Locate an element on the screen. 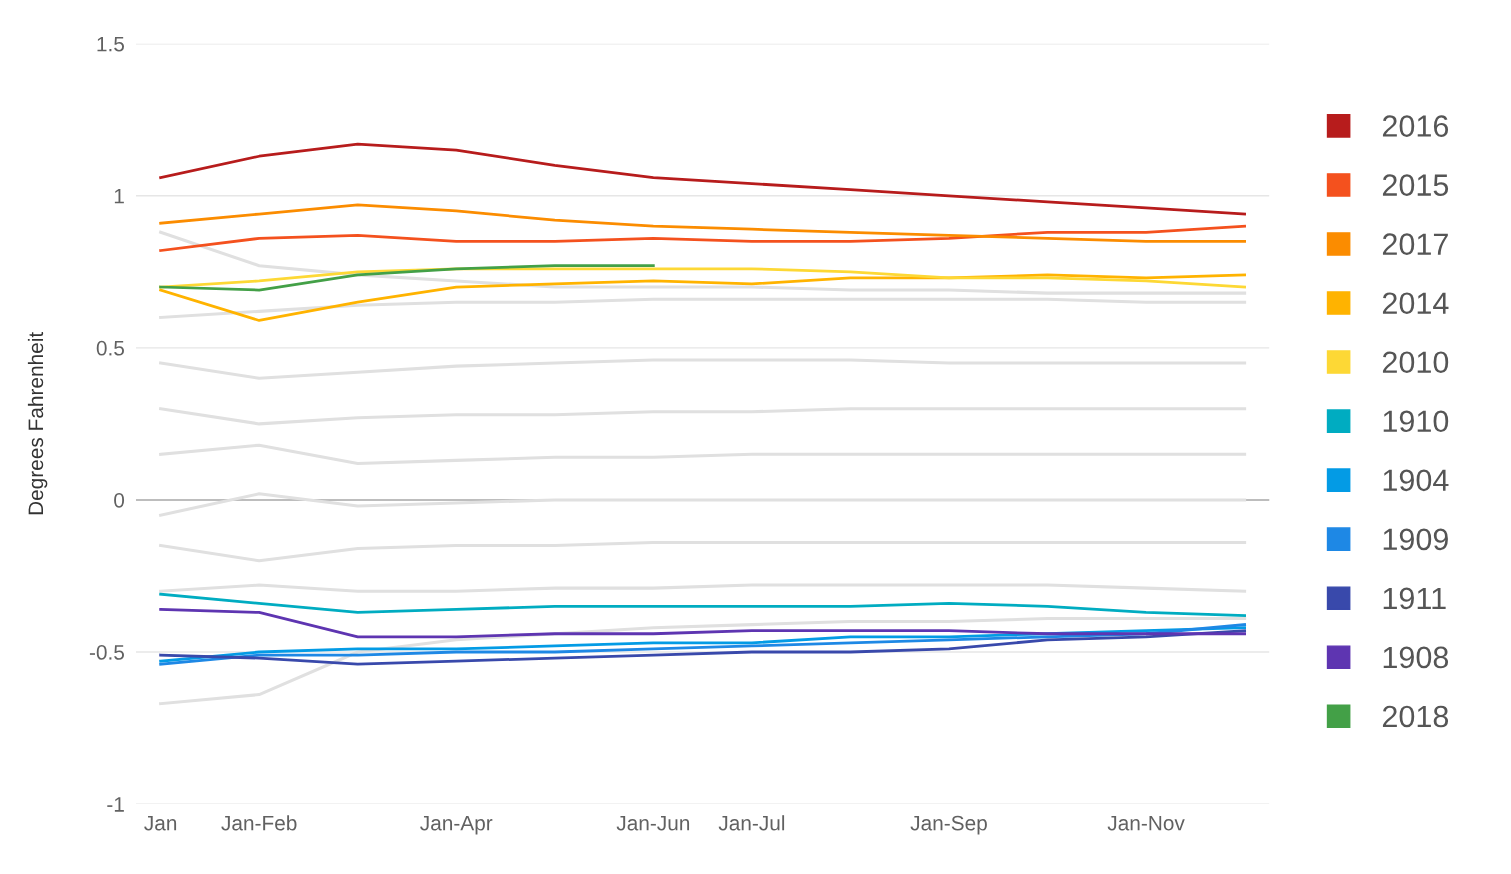 The height and width of the screenshot is (874, 1511). y-tick-label: 0 is located at coordinates (119, 500).